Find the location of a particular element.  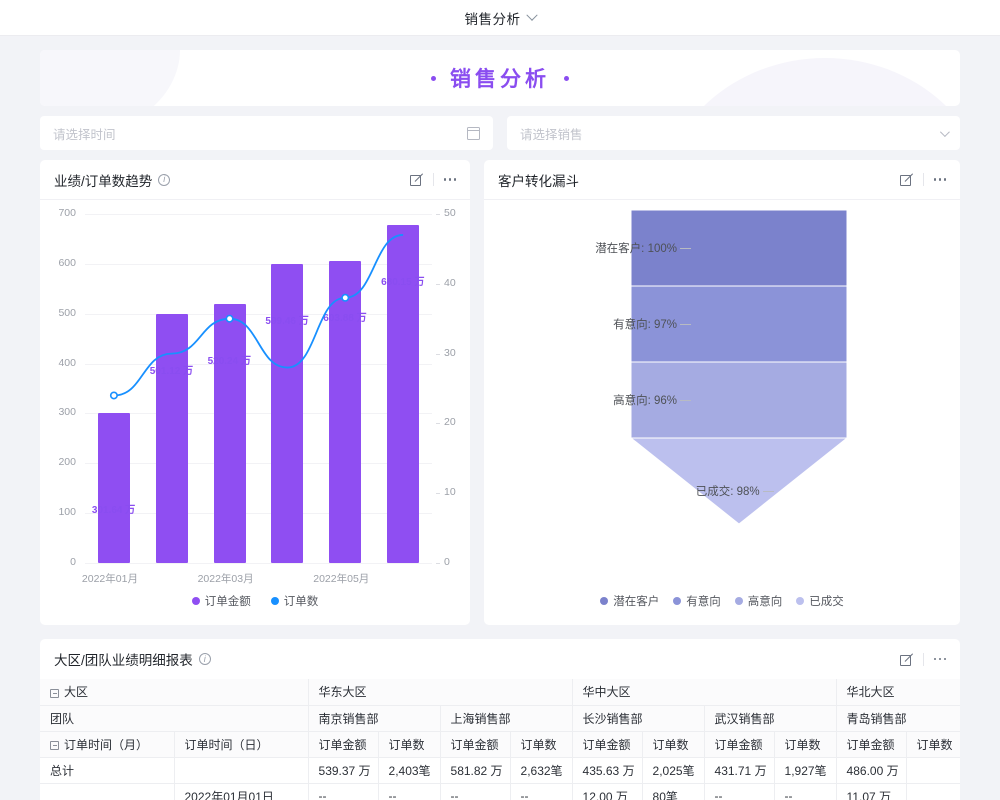

region-header: 华北大区 is located at coordinates (898, 692).